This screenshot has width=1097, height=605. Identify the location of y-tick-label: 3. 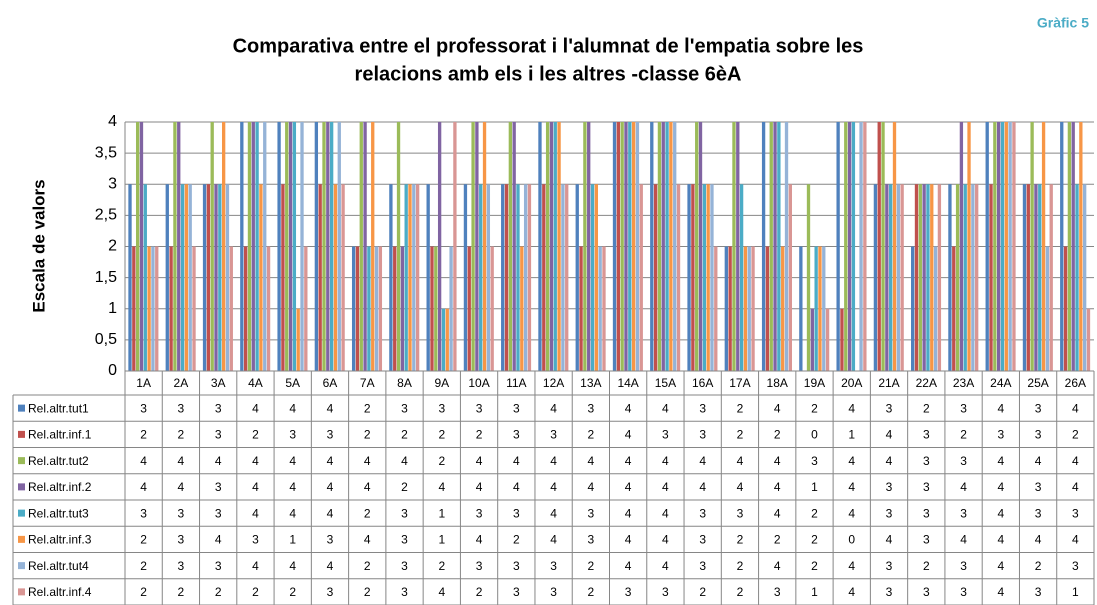
(112, 183).